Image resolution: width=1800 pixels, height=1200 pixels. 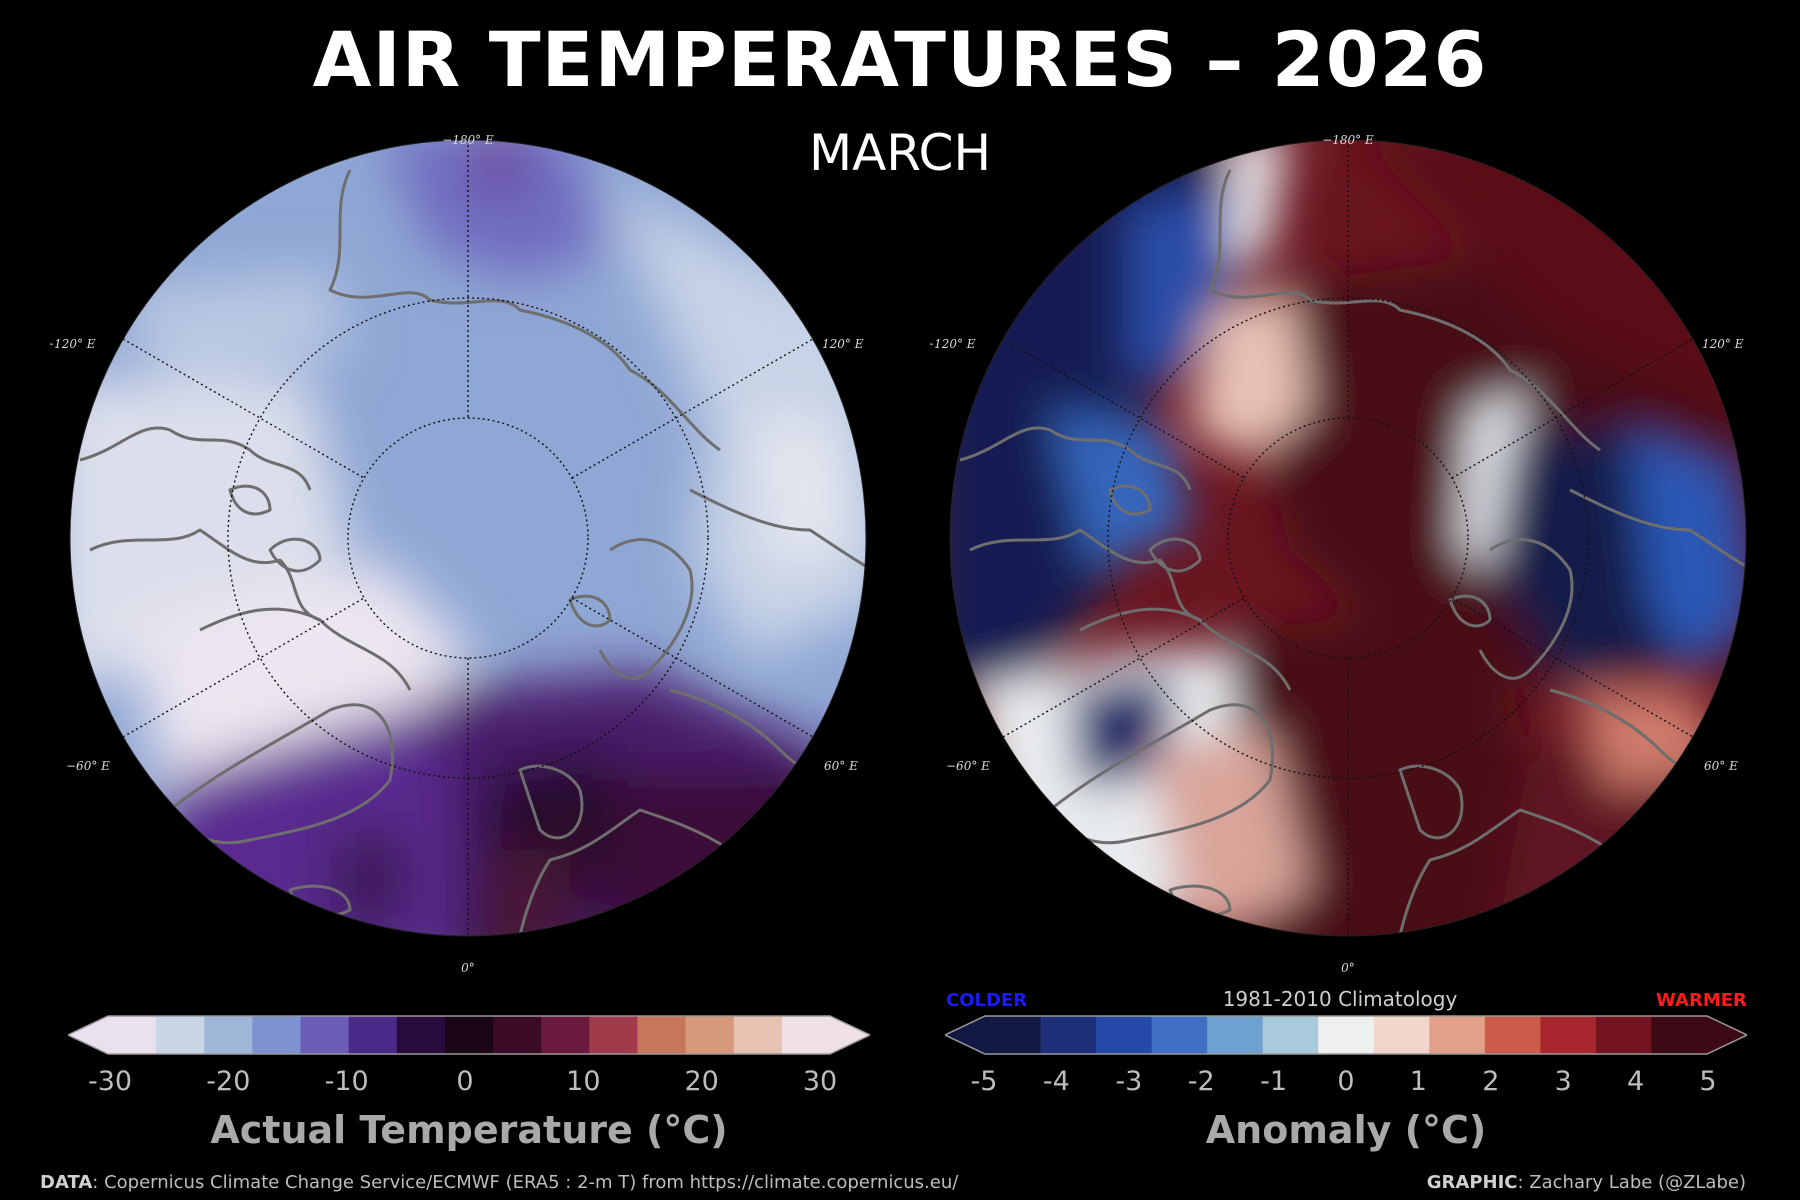 What do you see at coordinates (1056, 1081) in the screenshot?
I see `anomaly-colorbar-tick-label: -4` at bounding box center [1056, 1081].